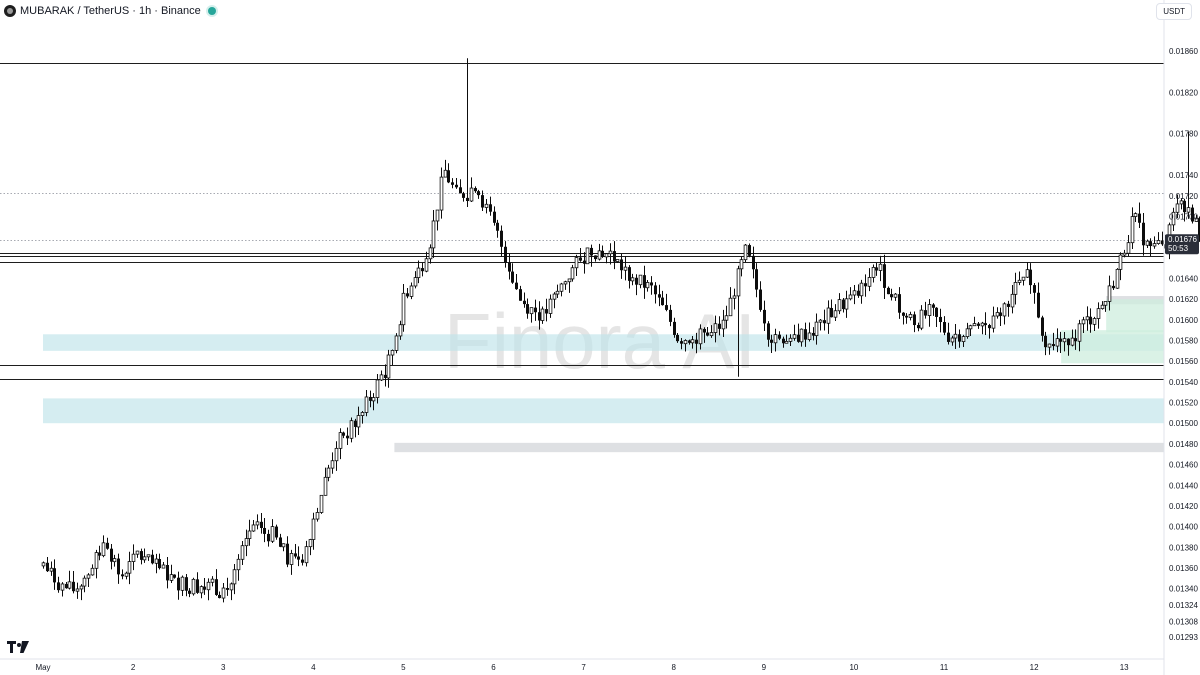 The image size is (1200, 675). Describe the element at coordinates (1183, 465) in the screenshot. I see `y-tick-label-15: 0.01460` at that location.